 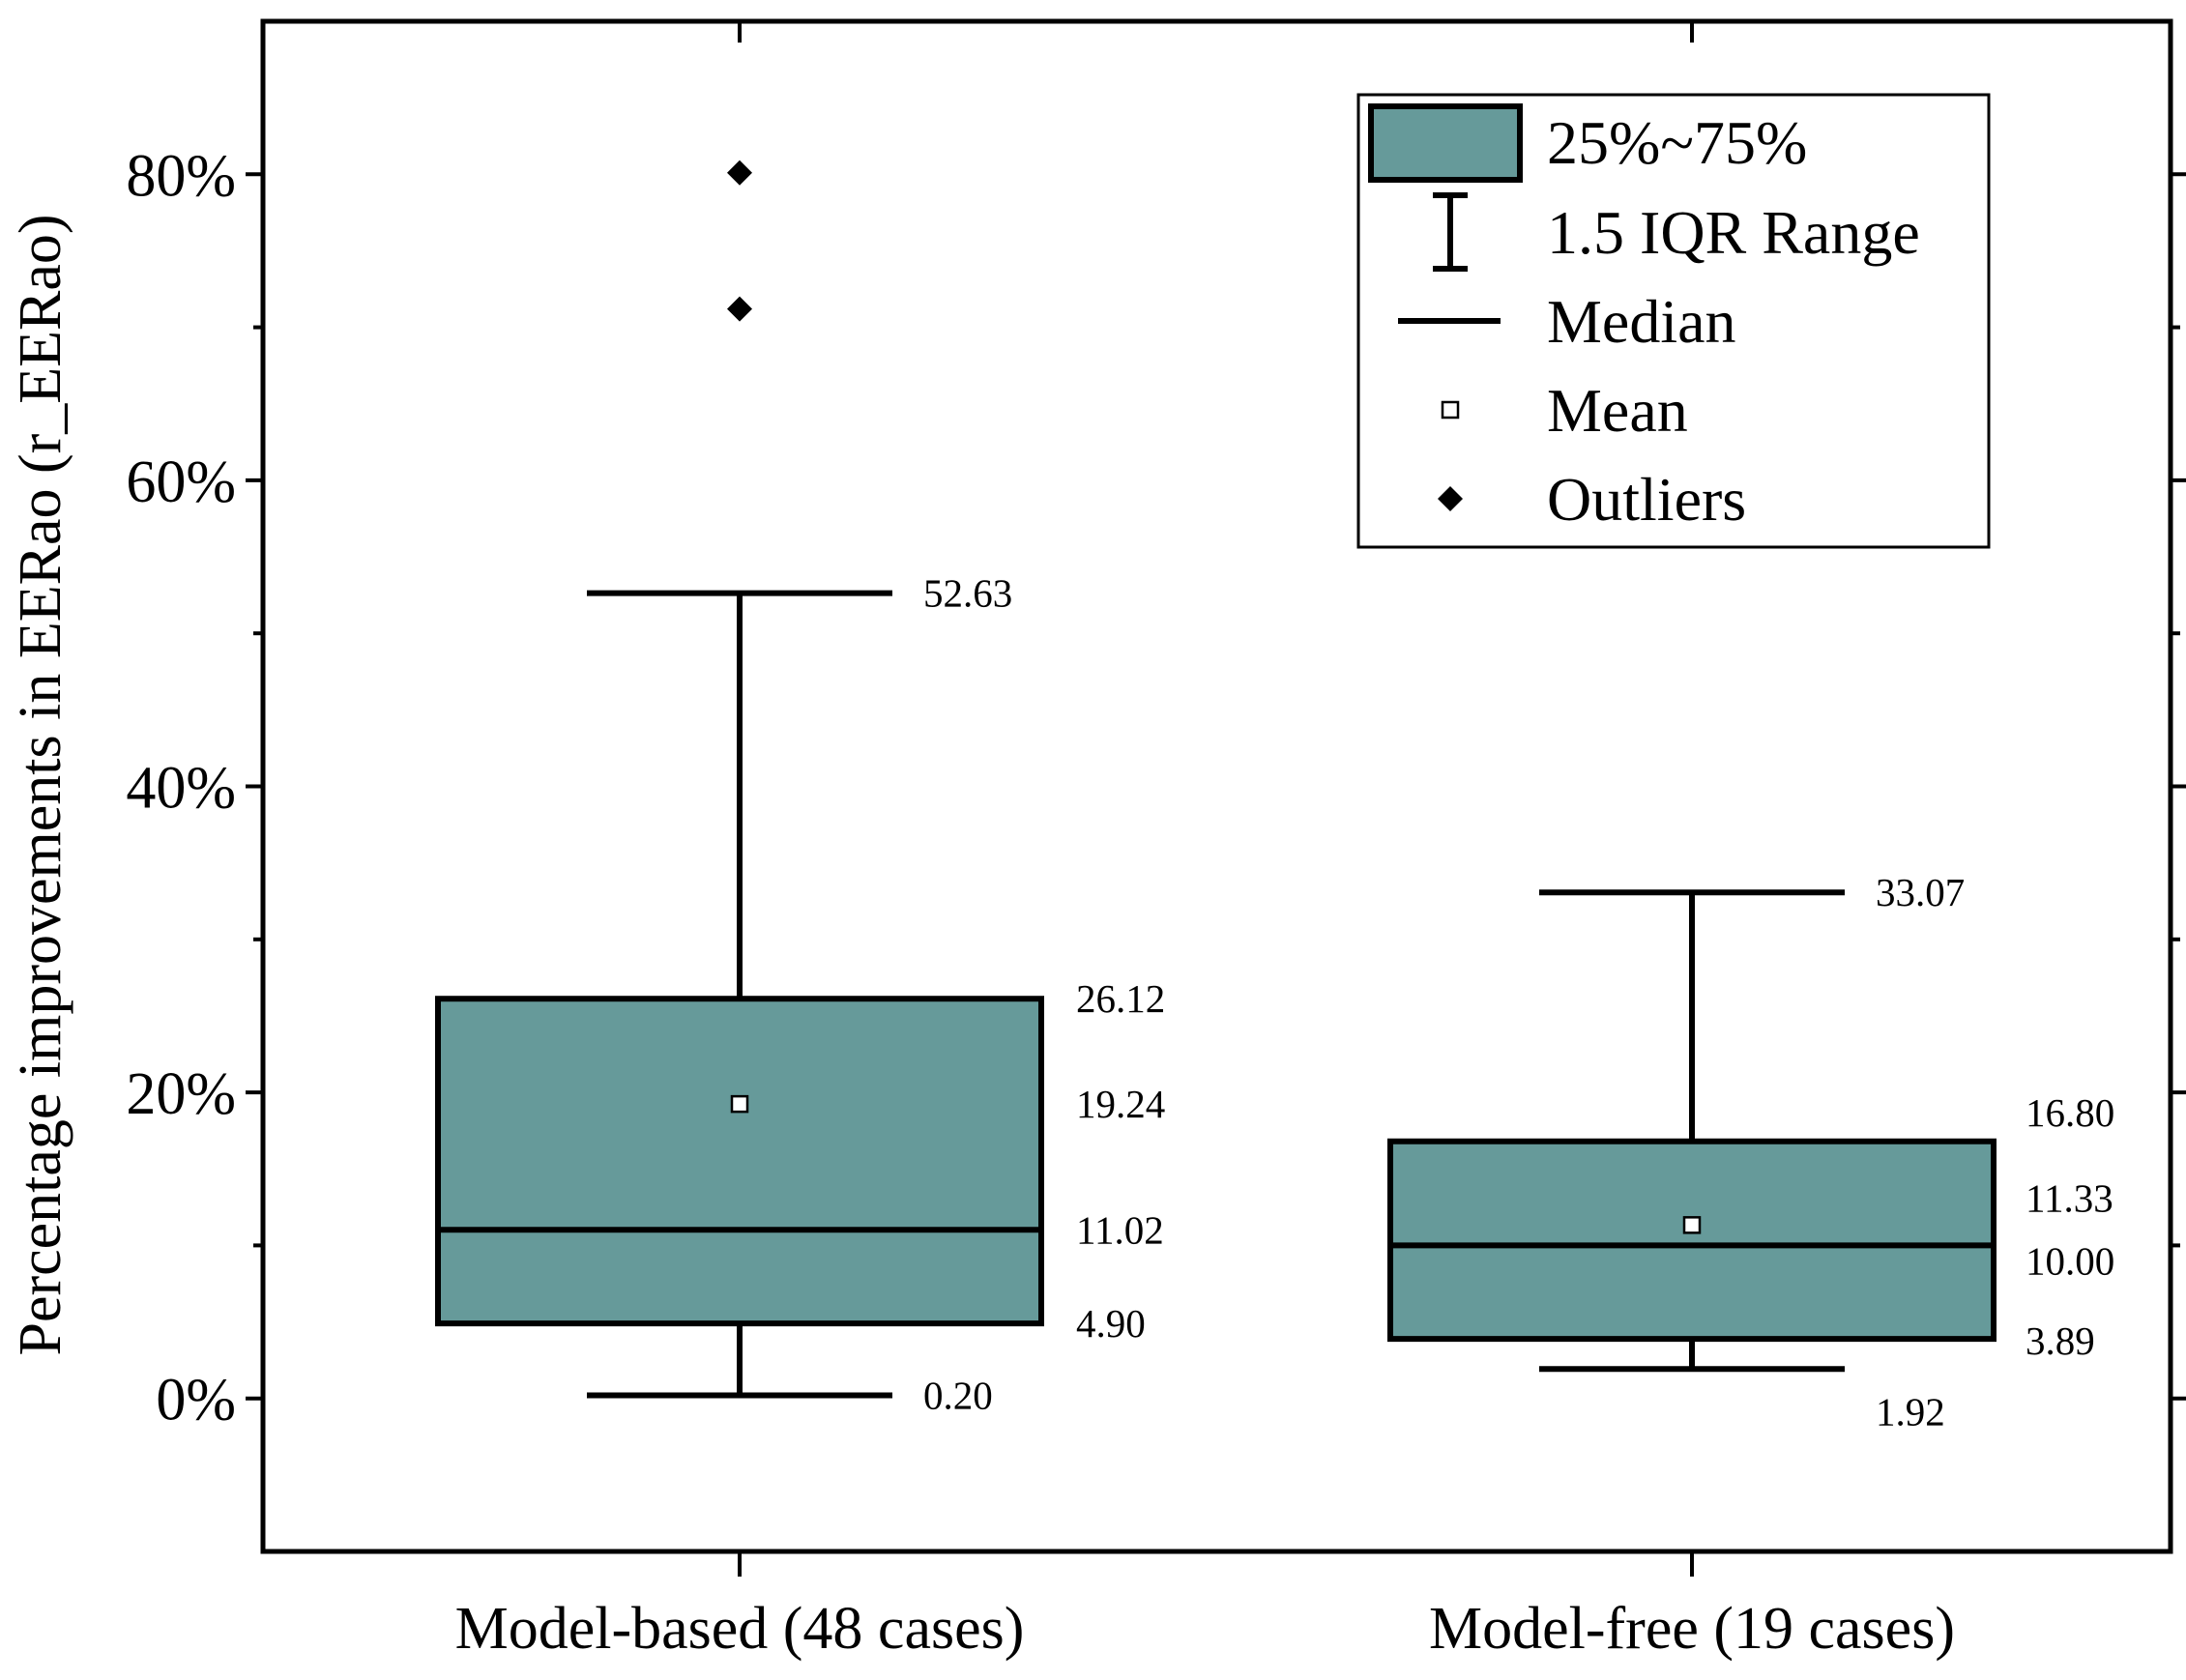 What do you see at coordinates (181, 789) in the screenshot?
I see `y-tick-label: 40%` at bounding box center [181, 789].